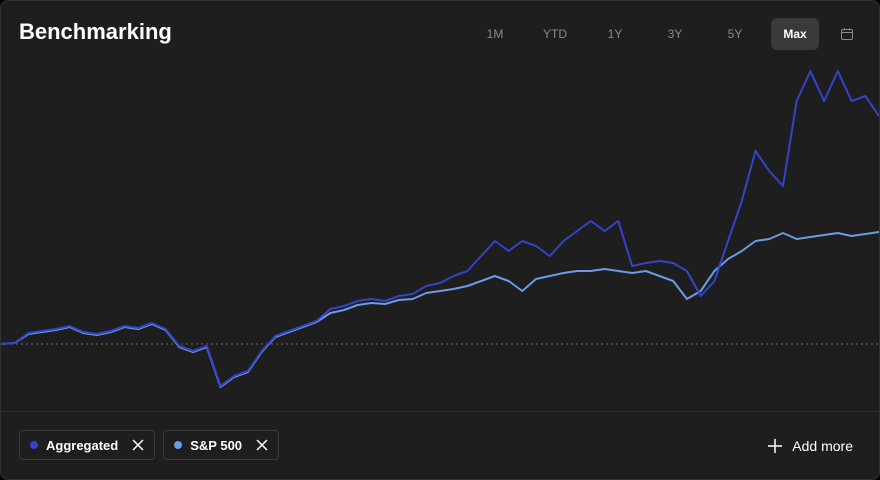 Image resolution: width=880 pixels, height=480 pixels. What do you see at coordinates (440, 445) in the screenshot?
I see `legend-bar: Add more Aggregated S&P 500` at bounding box center [440, 445].